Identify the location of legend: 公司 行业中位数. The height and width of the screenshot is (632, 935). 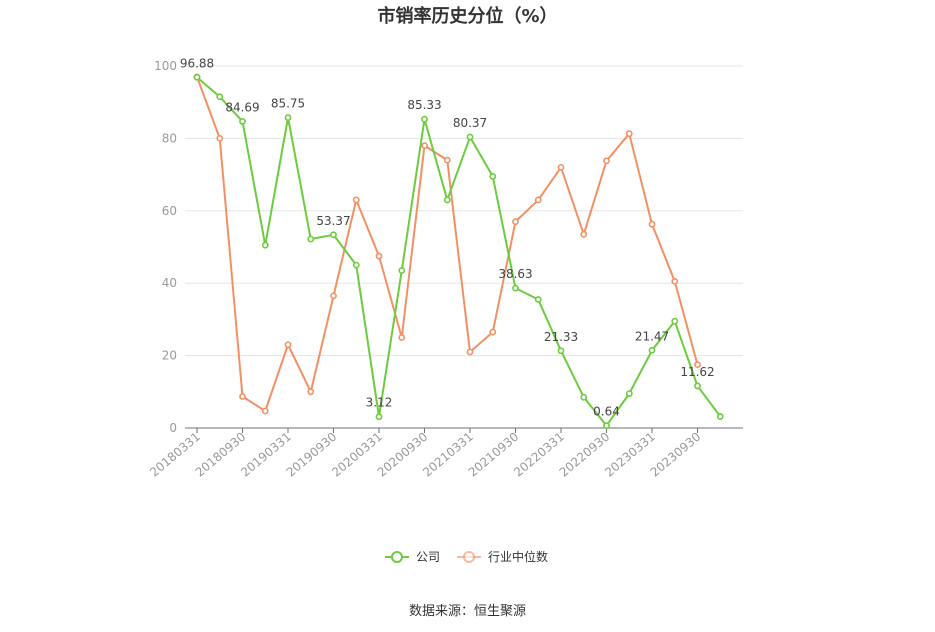
(466, 556).